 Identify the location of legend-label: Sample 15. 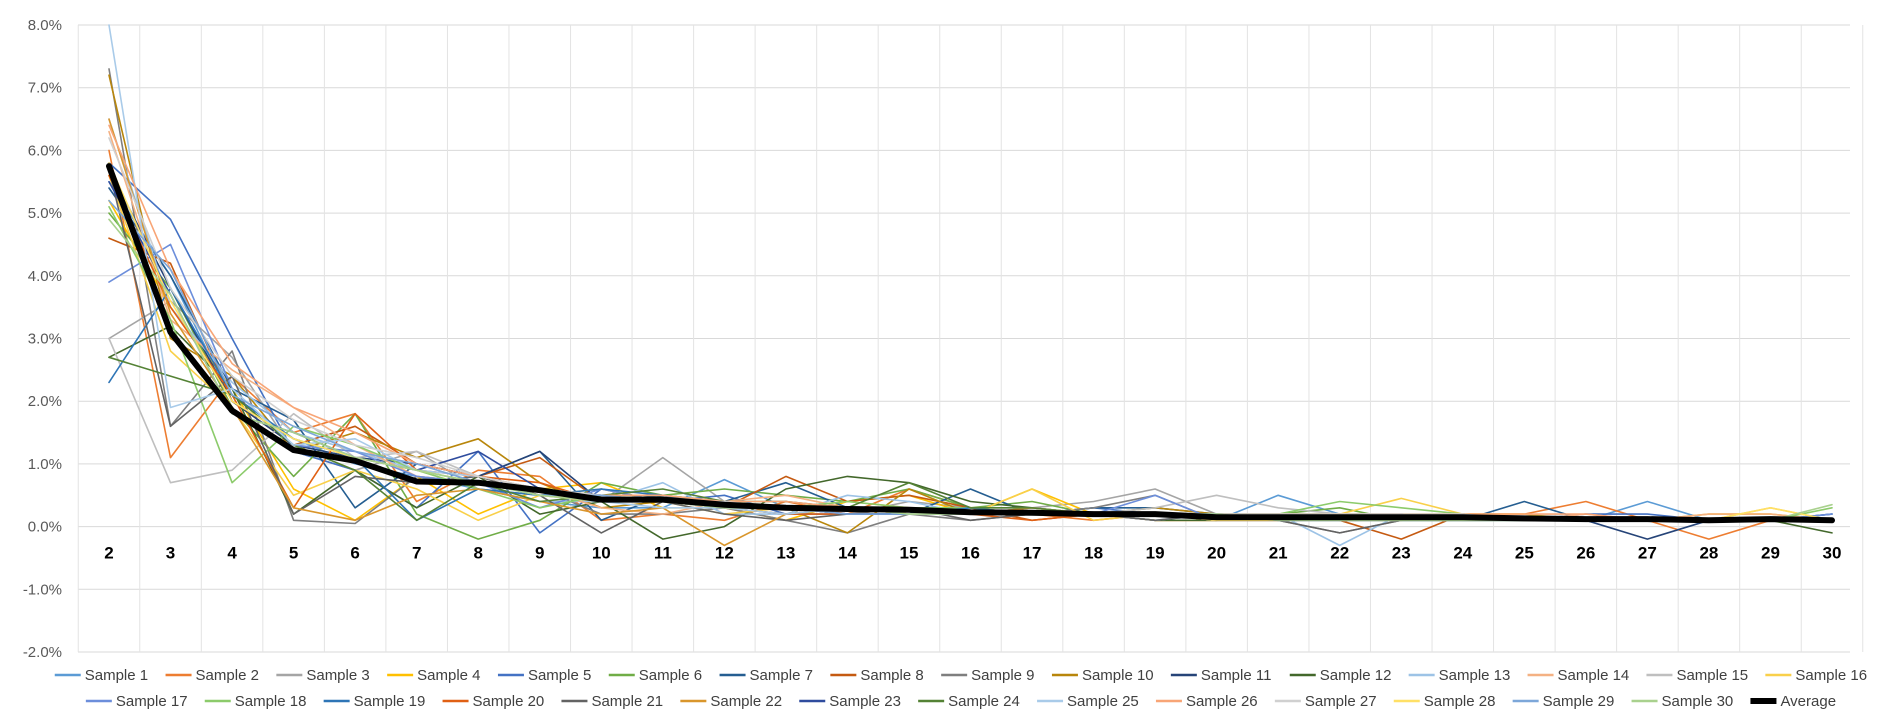
(1712, 675).